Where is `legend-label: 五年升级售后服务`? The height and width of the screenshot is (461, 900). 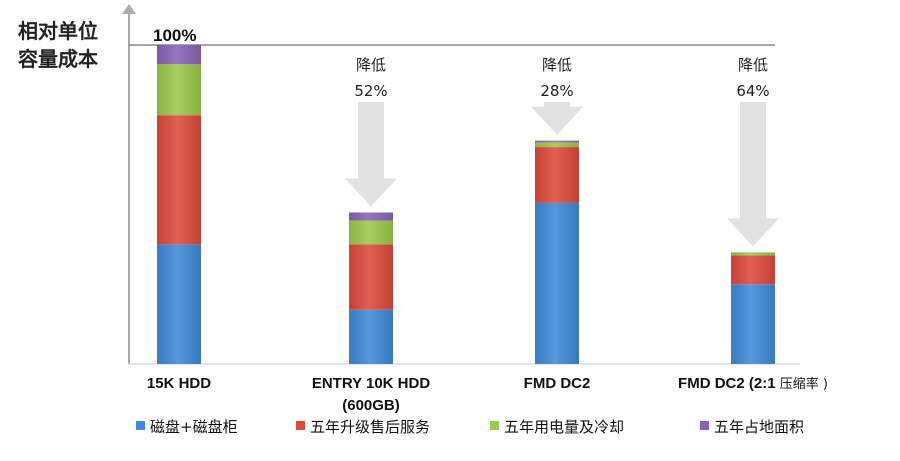 legend-label: 五年升级售后服务 is located at coordinates (370, 427).